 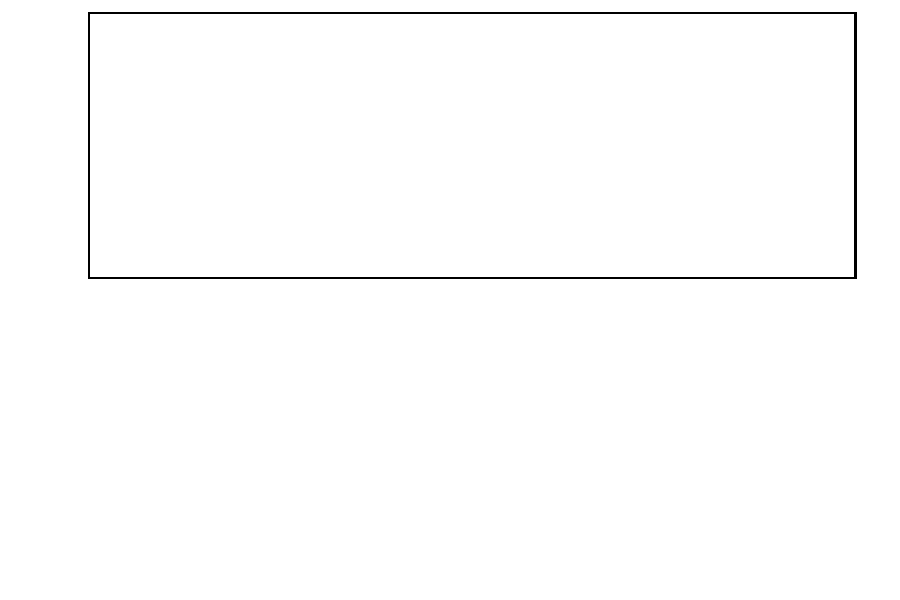 I want to click on plot-frame-bottom, so click(x=472, y=278).